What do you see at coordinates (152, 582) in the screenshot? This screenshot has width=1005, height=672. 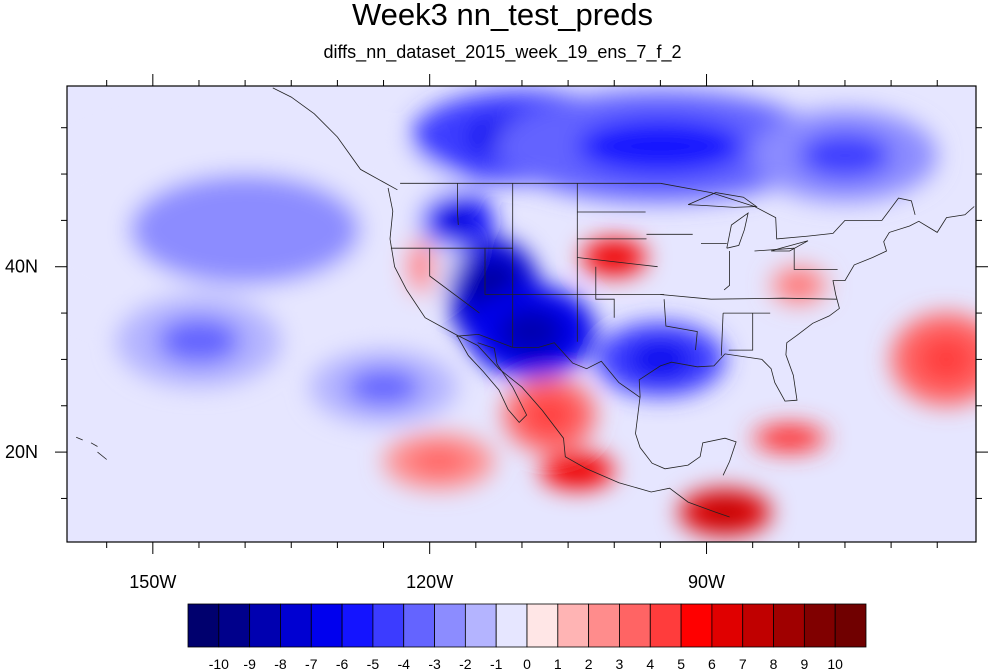 I see `x-tick-label-0: 150W` at bounding box center [152, 582].